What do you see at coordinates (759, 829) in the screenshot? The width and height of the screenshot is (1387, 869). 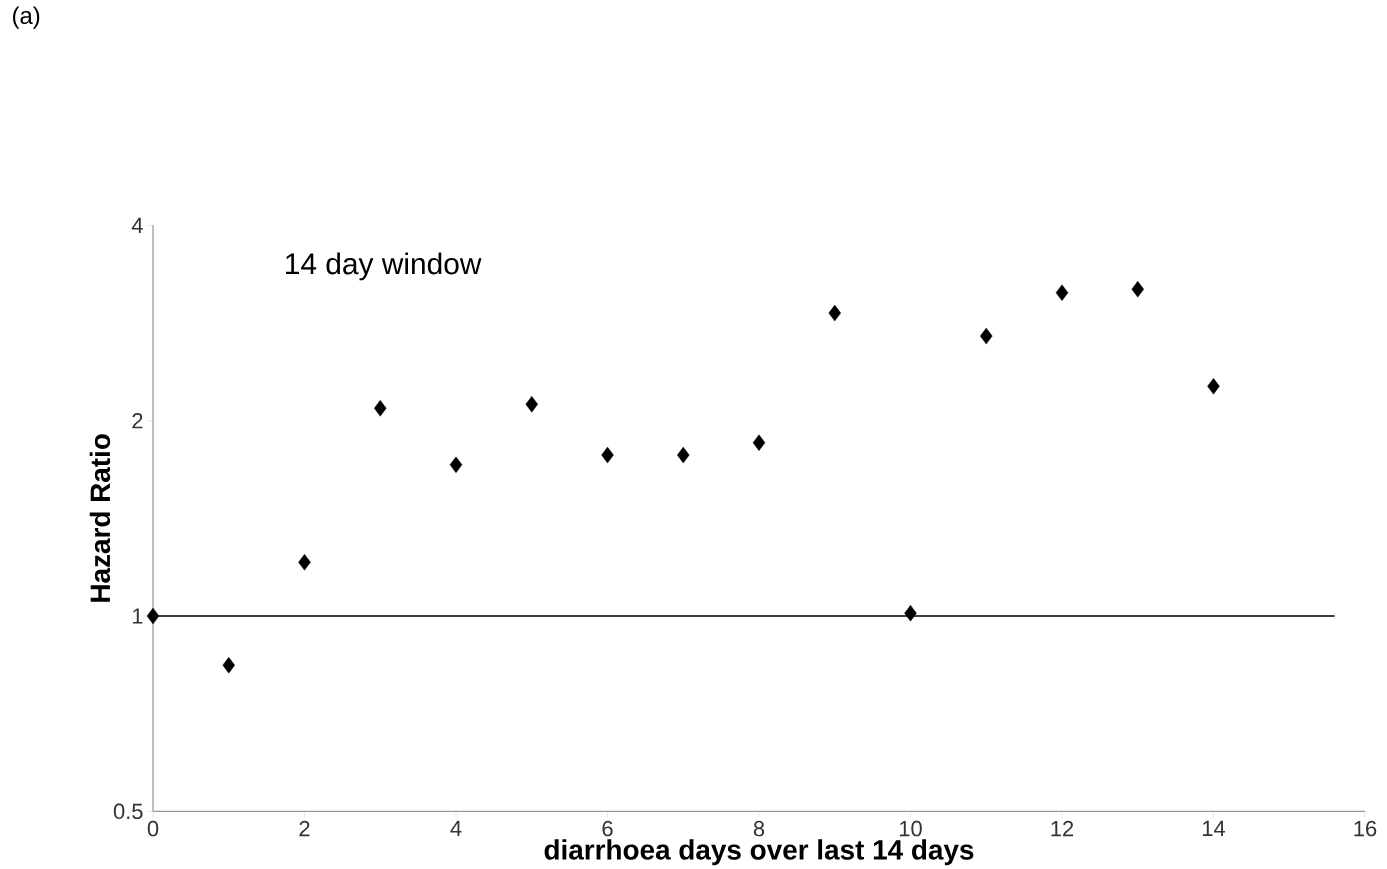 I see `x-tick-label: 8` at bounding box center [759, 829].